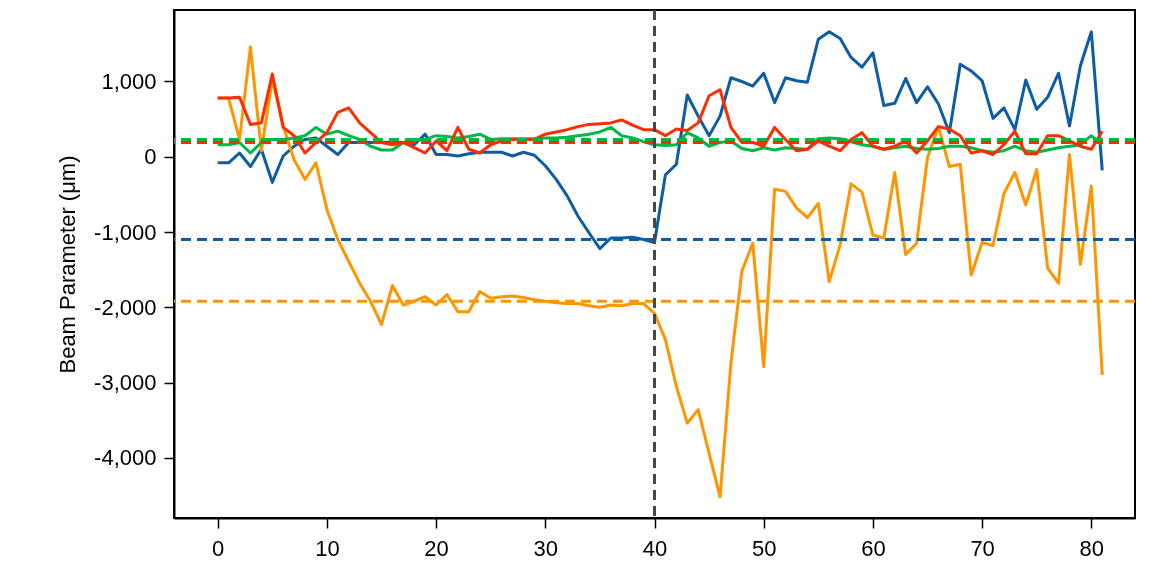  What do you see at coordinates (129, 81) in the screenshot?
I see `y-tick-label: 1,000` at bounding box center [129, 81].